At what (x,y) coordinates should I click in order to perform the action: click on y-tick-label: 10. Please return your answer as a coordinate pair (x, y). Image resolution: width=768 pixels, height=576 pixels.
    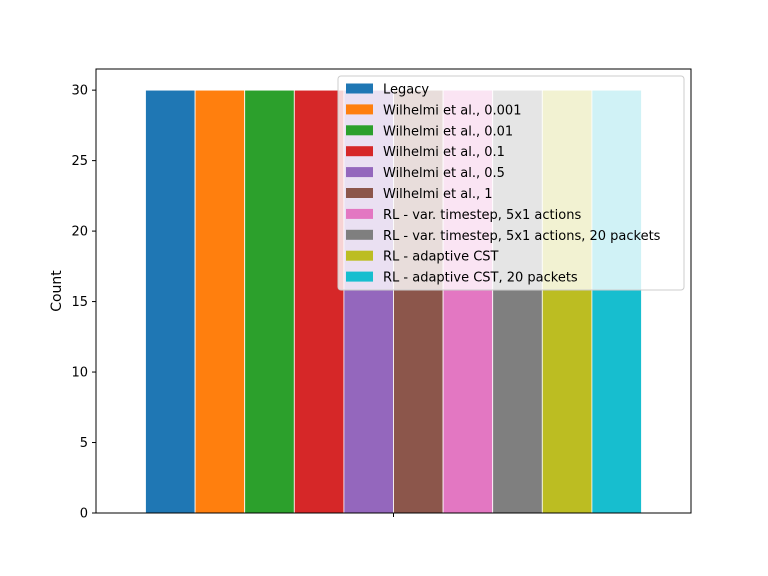
    Looking at the image, I should click on (79, 373).